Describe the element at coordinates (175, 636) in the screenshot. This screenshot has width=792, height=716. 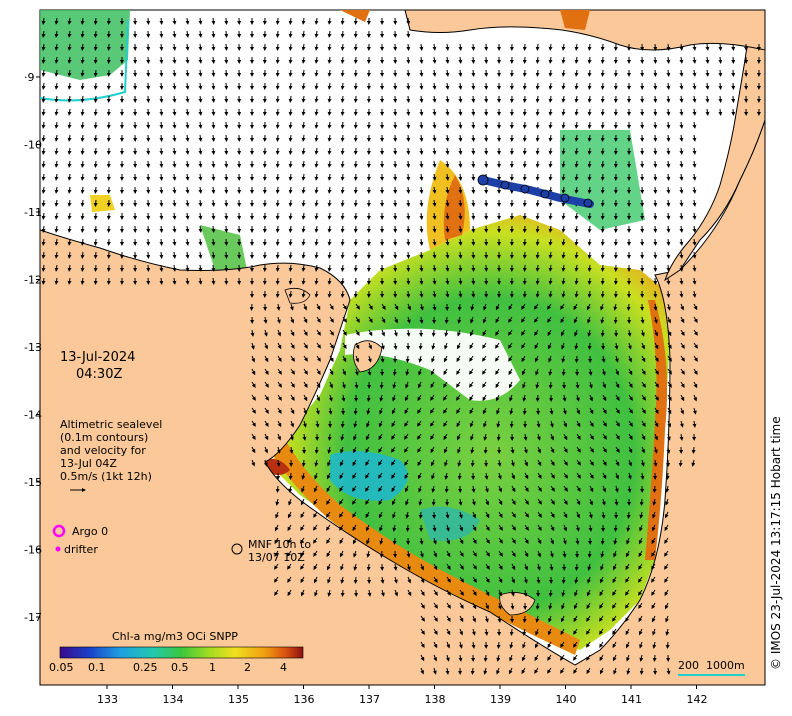
I see `colorbar-title: Chl-a mg/m3 OCi SNPP` at that location.